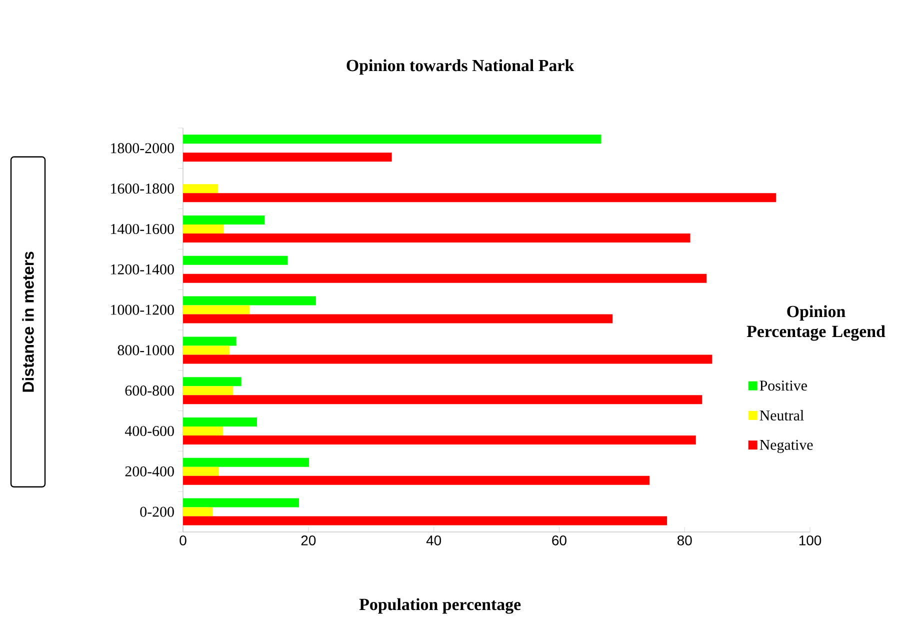 This screenshot has height=633, width=919. I want to click on y-tick-label: 1600-1800, so click(142, 189).